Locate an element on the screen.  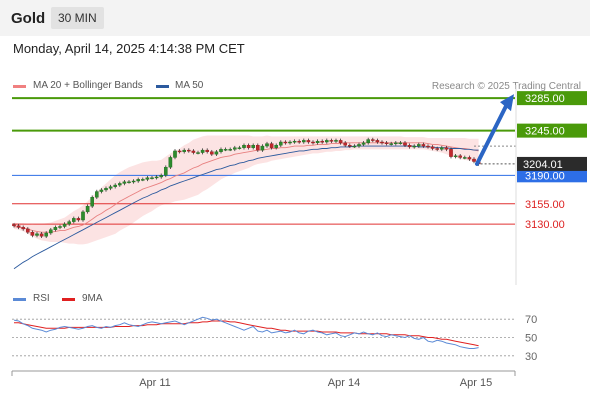
rsi-tick-30: 30 is located at coordinates (531, 357).